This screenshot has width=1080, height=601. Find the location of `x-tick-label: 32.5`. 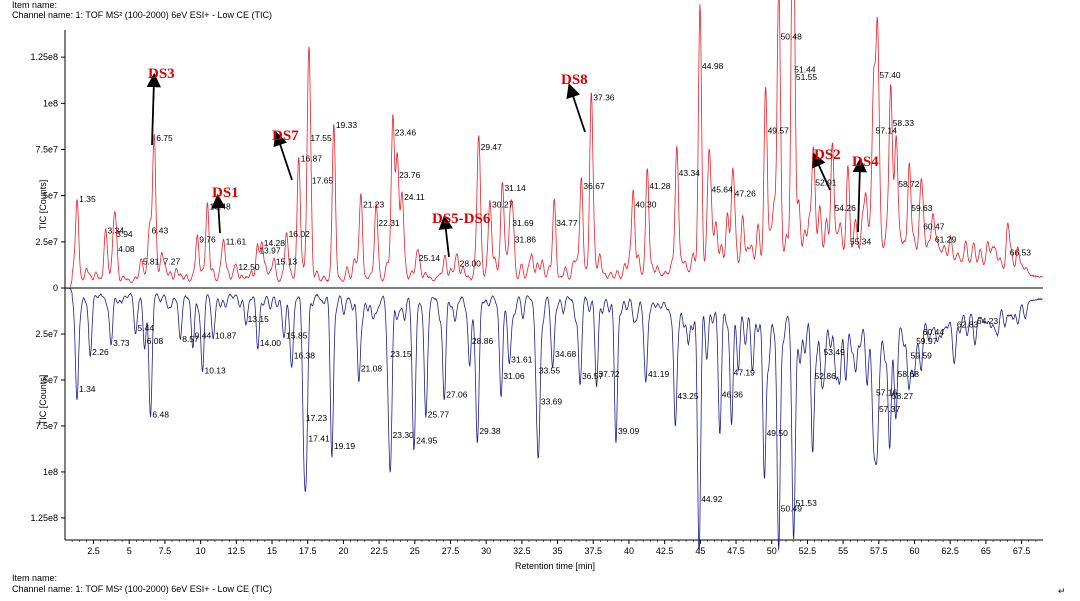

x-tick-label: 32.5 is located at coordinates (522, 551).